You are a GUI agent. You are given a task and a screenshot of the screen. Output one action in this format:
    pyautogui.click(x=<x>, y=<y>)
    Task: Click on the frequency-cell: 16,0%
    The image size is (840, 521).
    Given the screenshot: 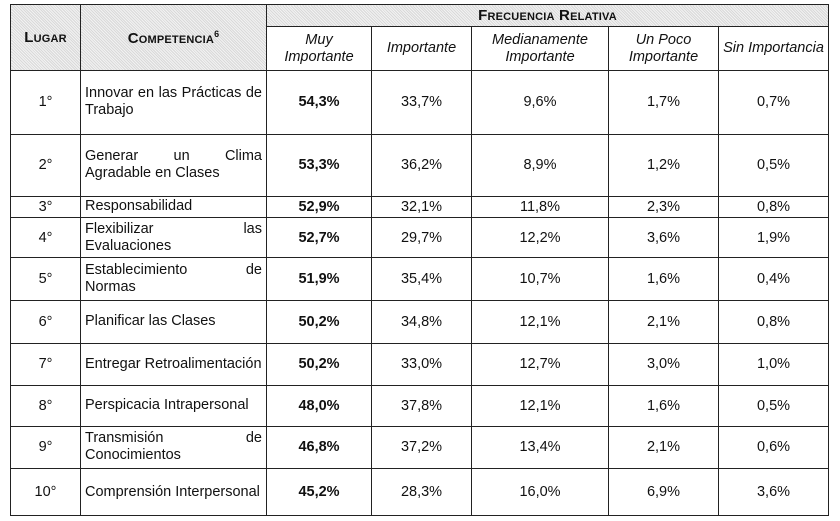 What is the action you would take?
    pyautogui.click(x=540, y=492)
    